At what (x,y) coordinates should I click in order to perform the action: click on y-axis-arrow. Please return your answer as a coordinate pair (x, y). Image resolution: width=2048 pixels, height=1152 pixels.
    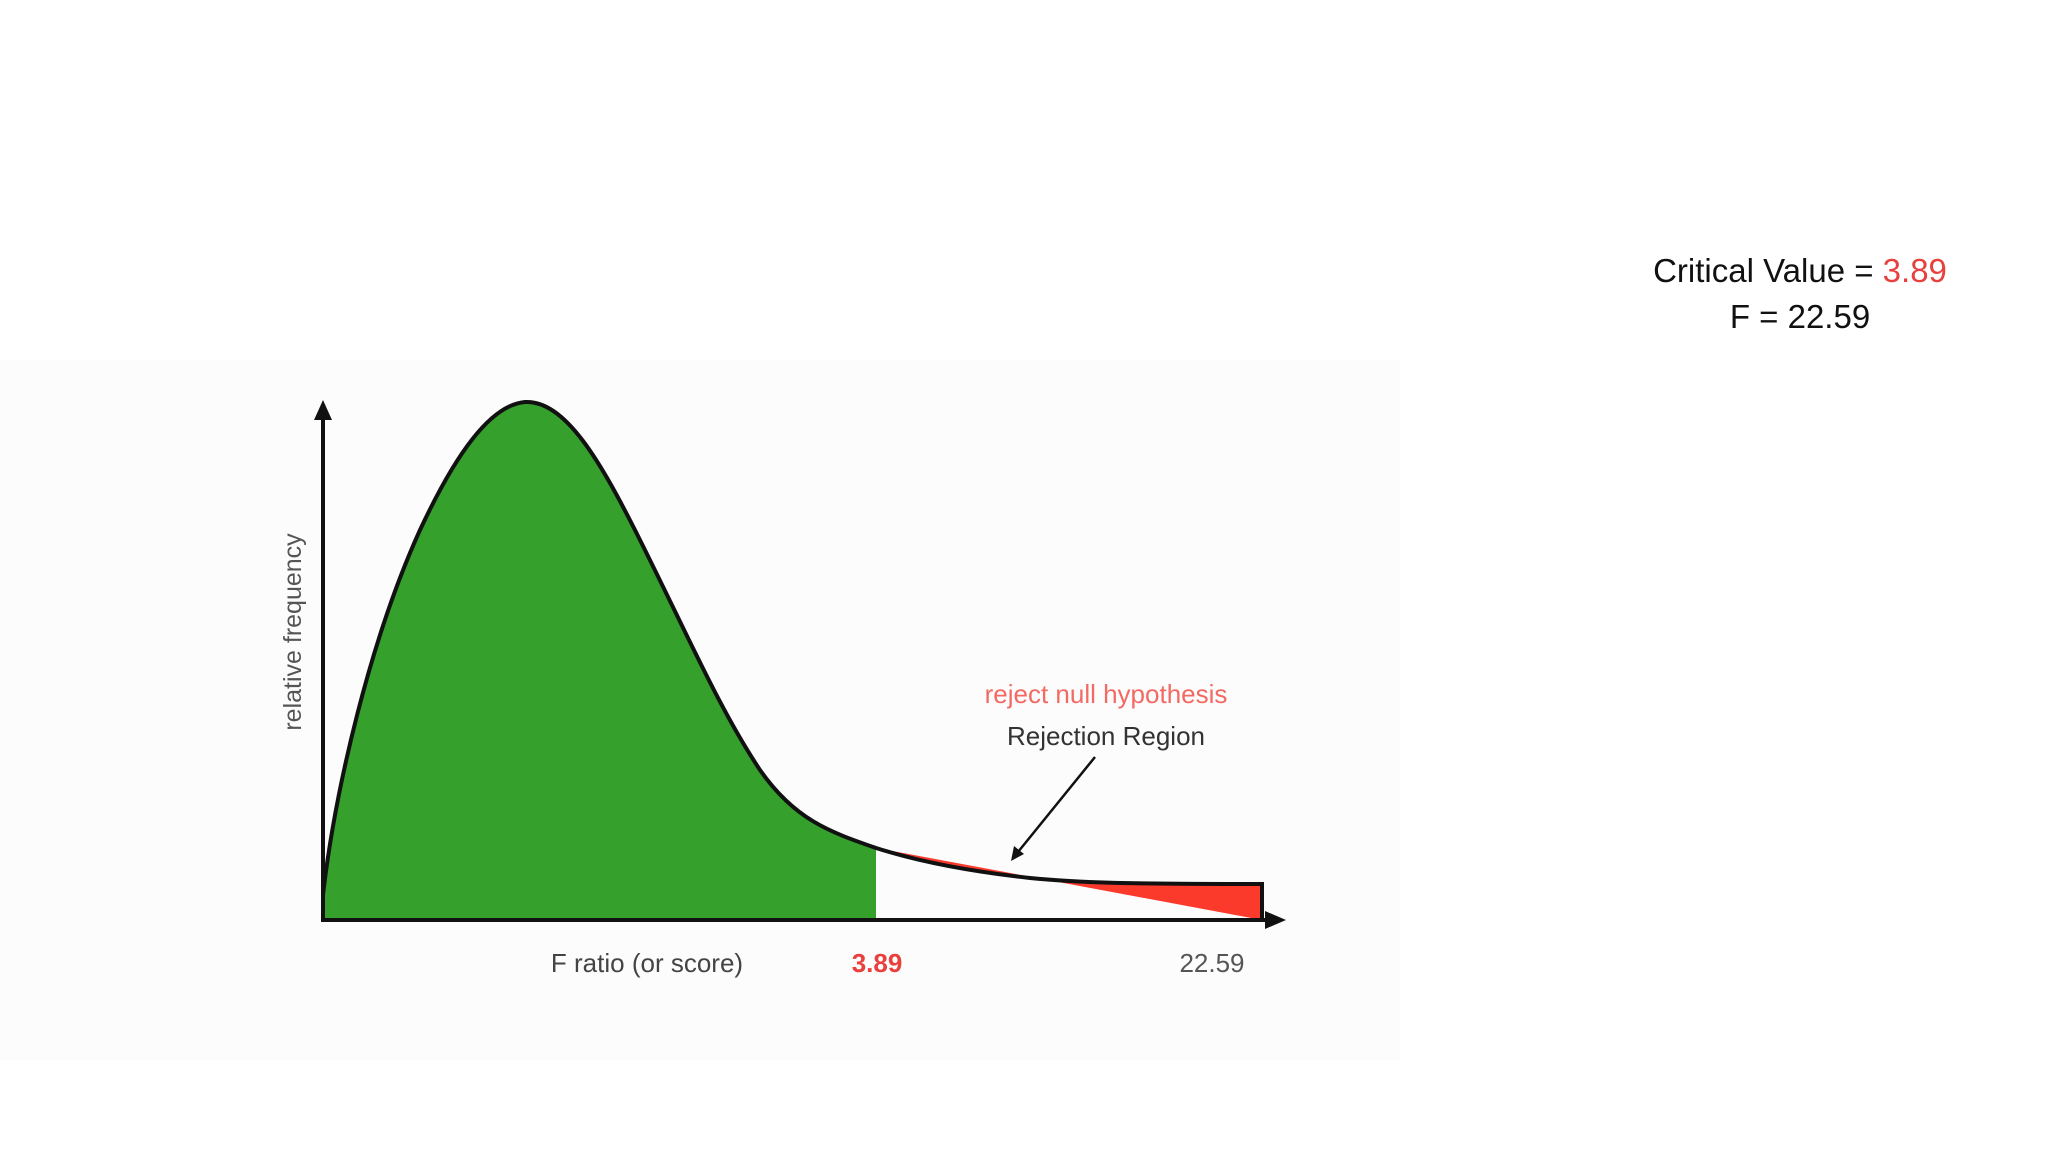
    Looking at the image, I should click on (323, 410).